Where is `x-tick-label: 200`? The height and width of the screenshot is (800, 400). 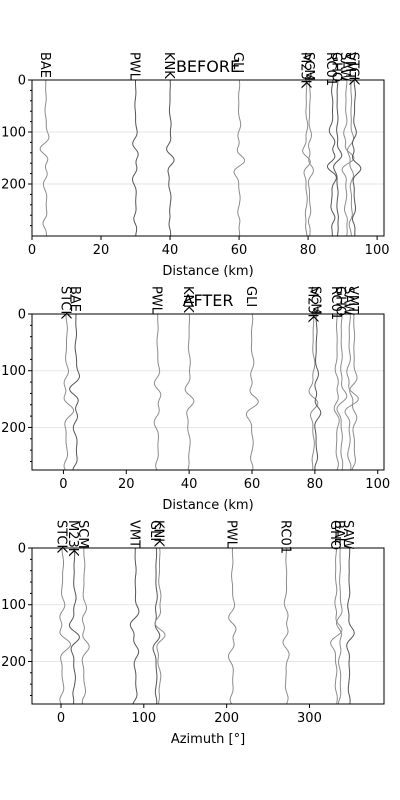
x-tick-label: 200 is located at coordinates (226, 718).